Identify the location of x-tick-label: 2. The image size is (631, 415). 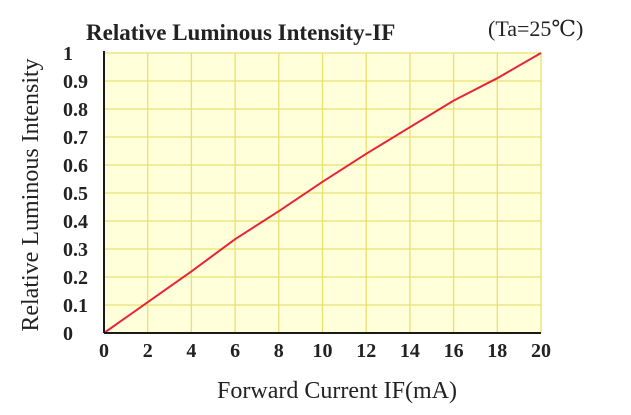
(148, 351).